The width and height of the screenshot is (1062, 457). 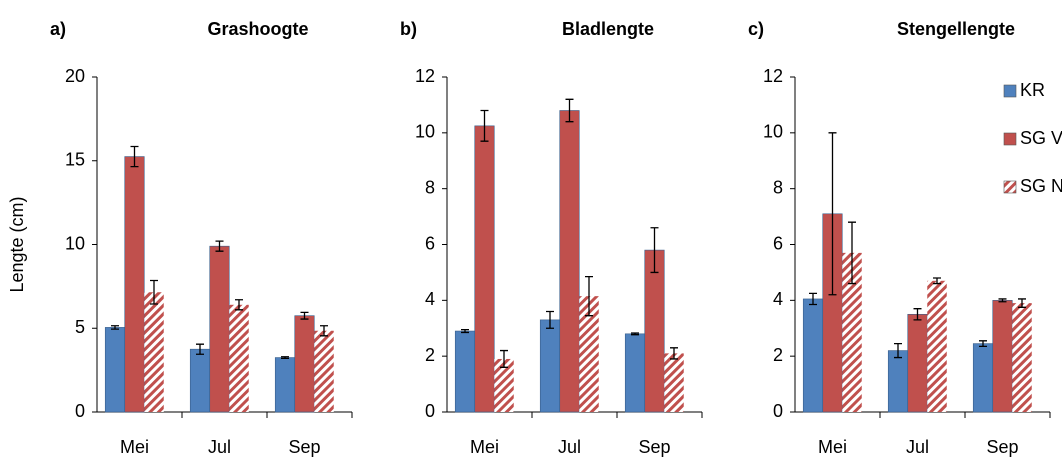 What do you see at coordinates (756, 29) in the screenshot?
I see `panel-label: c)` at bounding box center [756, 29].